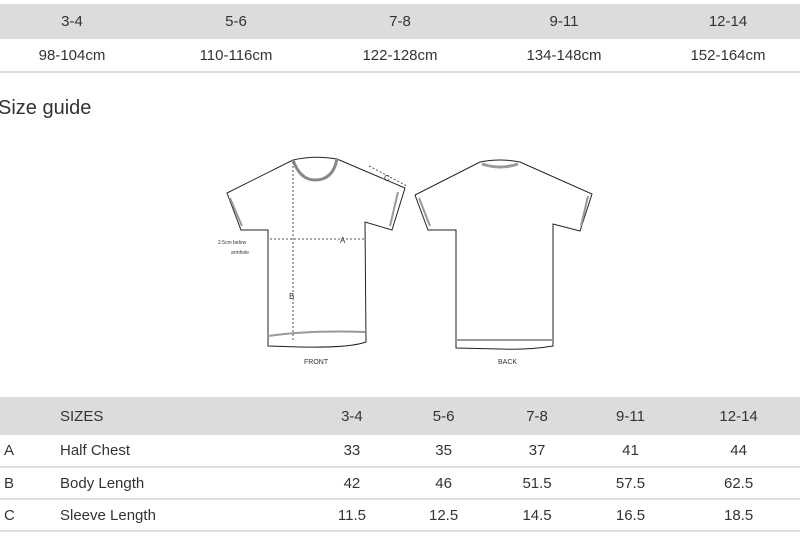  What do you see at coordinates (77, 21) in the screenshot?
I see `size-cell: 3-4` at bounding box center [77, 21].